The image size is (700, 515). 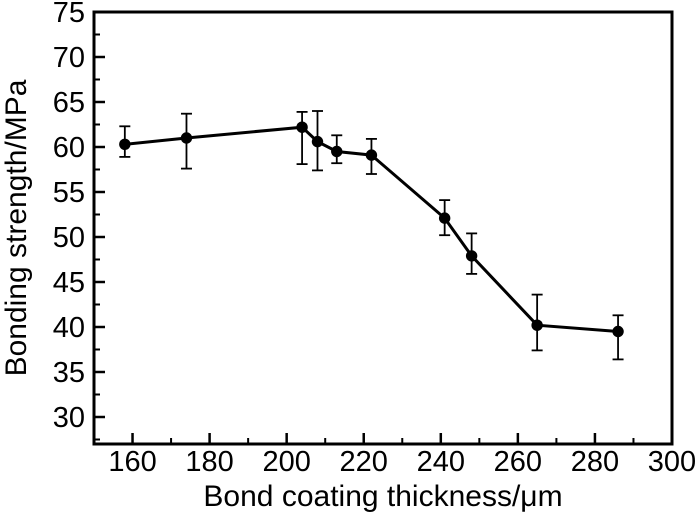 What do you see at coordinates (69, 14) in the screenshot?
I see `y-tick-label: 75` at bounding box center [69, 14].